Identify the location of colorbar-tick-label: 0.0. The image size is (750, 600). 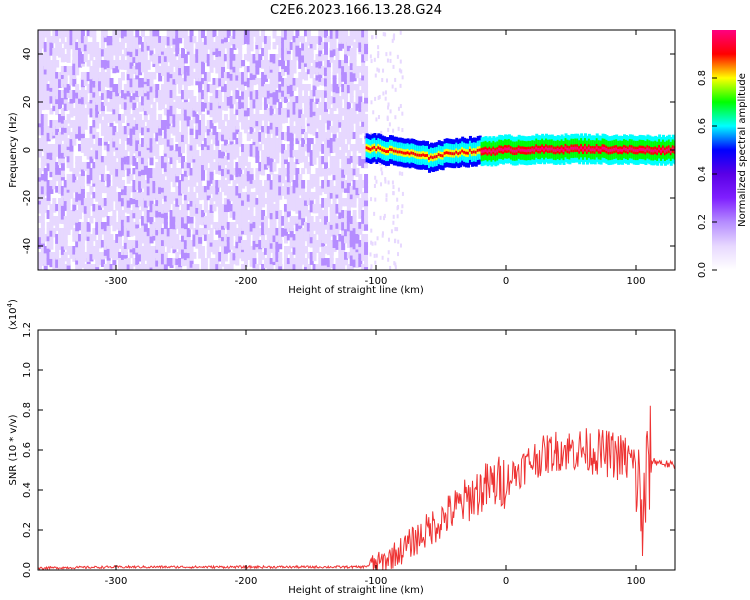
(702, 270).